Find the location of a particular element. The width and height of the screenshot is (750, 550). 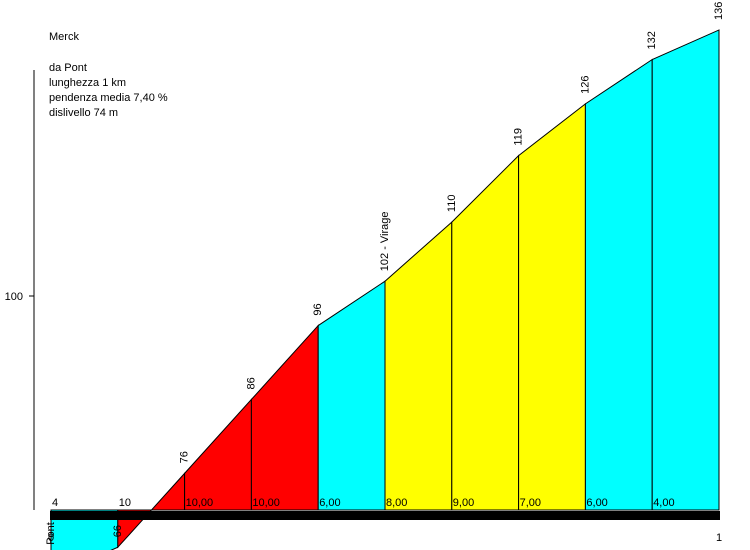

segment-gradient-label: 10 is located at coordinates (125, 503).